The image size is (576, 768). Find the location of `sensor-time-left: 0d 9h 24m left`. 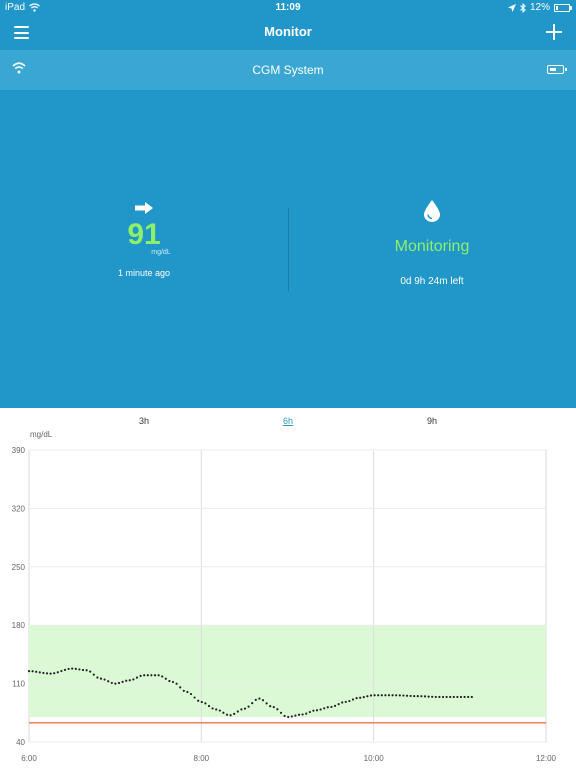

sensor-time-left: 0d 9h 24m left is located at coordinates (432, 281).